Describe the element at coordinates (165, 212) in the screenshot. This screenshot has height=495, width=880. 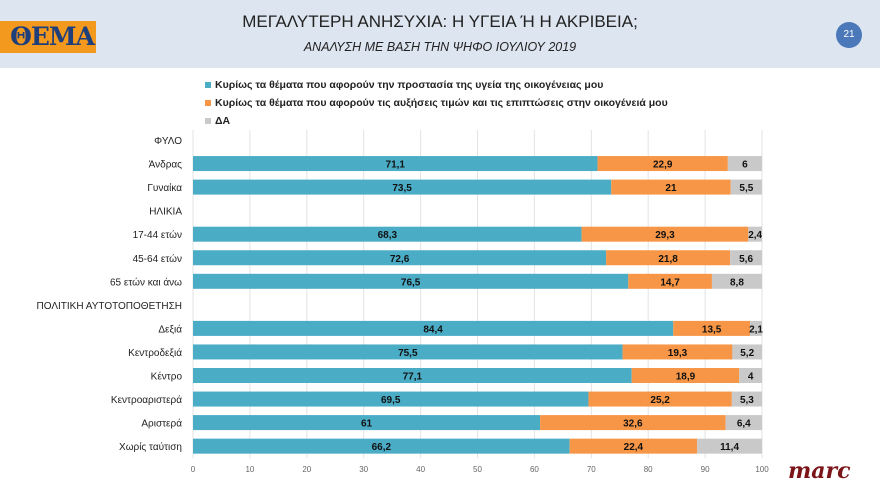
I see `category-label: ΗΛΙΚΙΑ` at that location.